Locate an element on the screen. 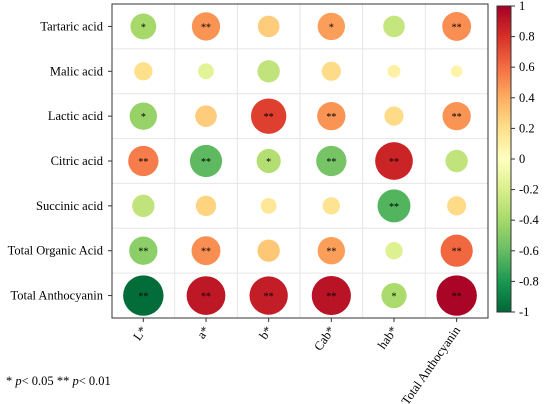 The height and width of the screenshot is (404, 550). row-label: Tartaric acid is located at coordinates (71, 26).